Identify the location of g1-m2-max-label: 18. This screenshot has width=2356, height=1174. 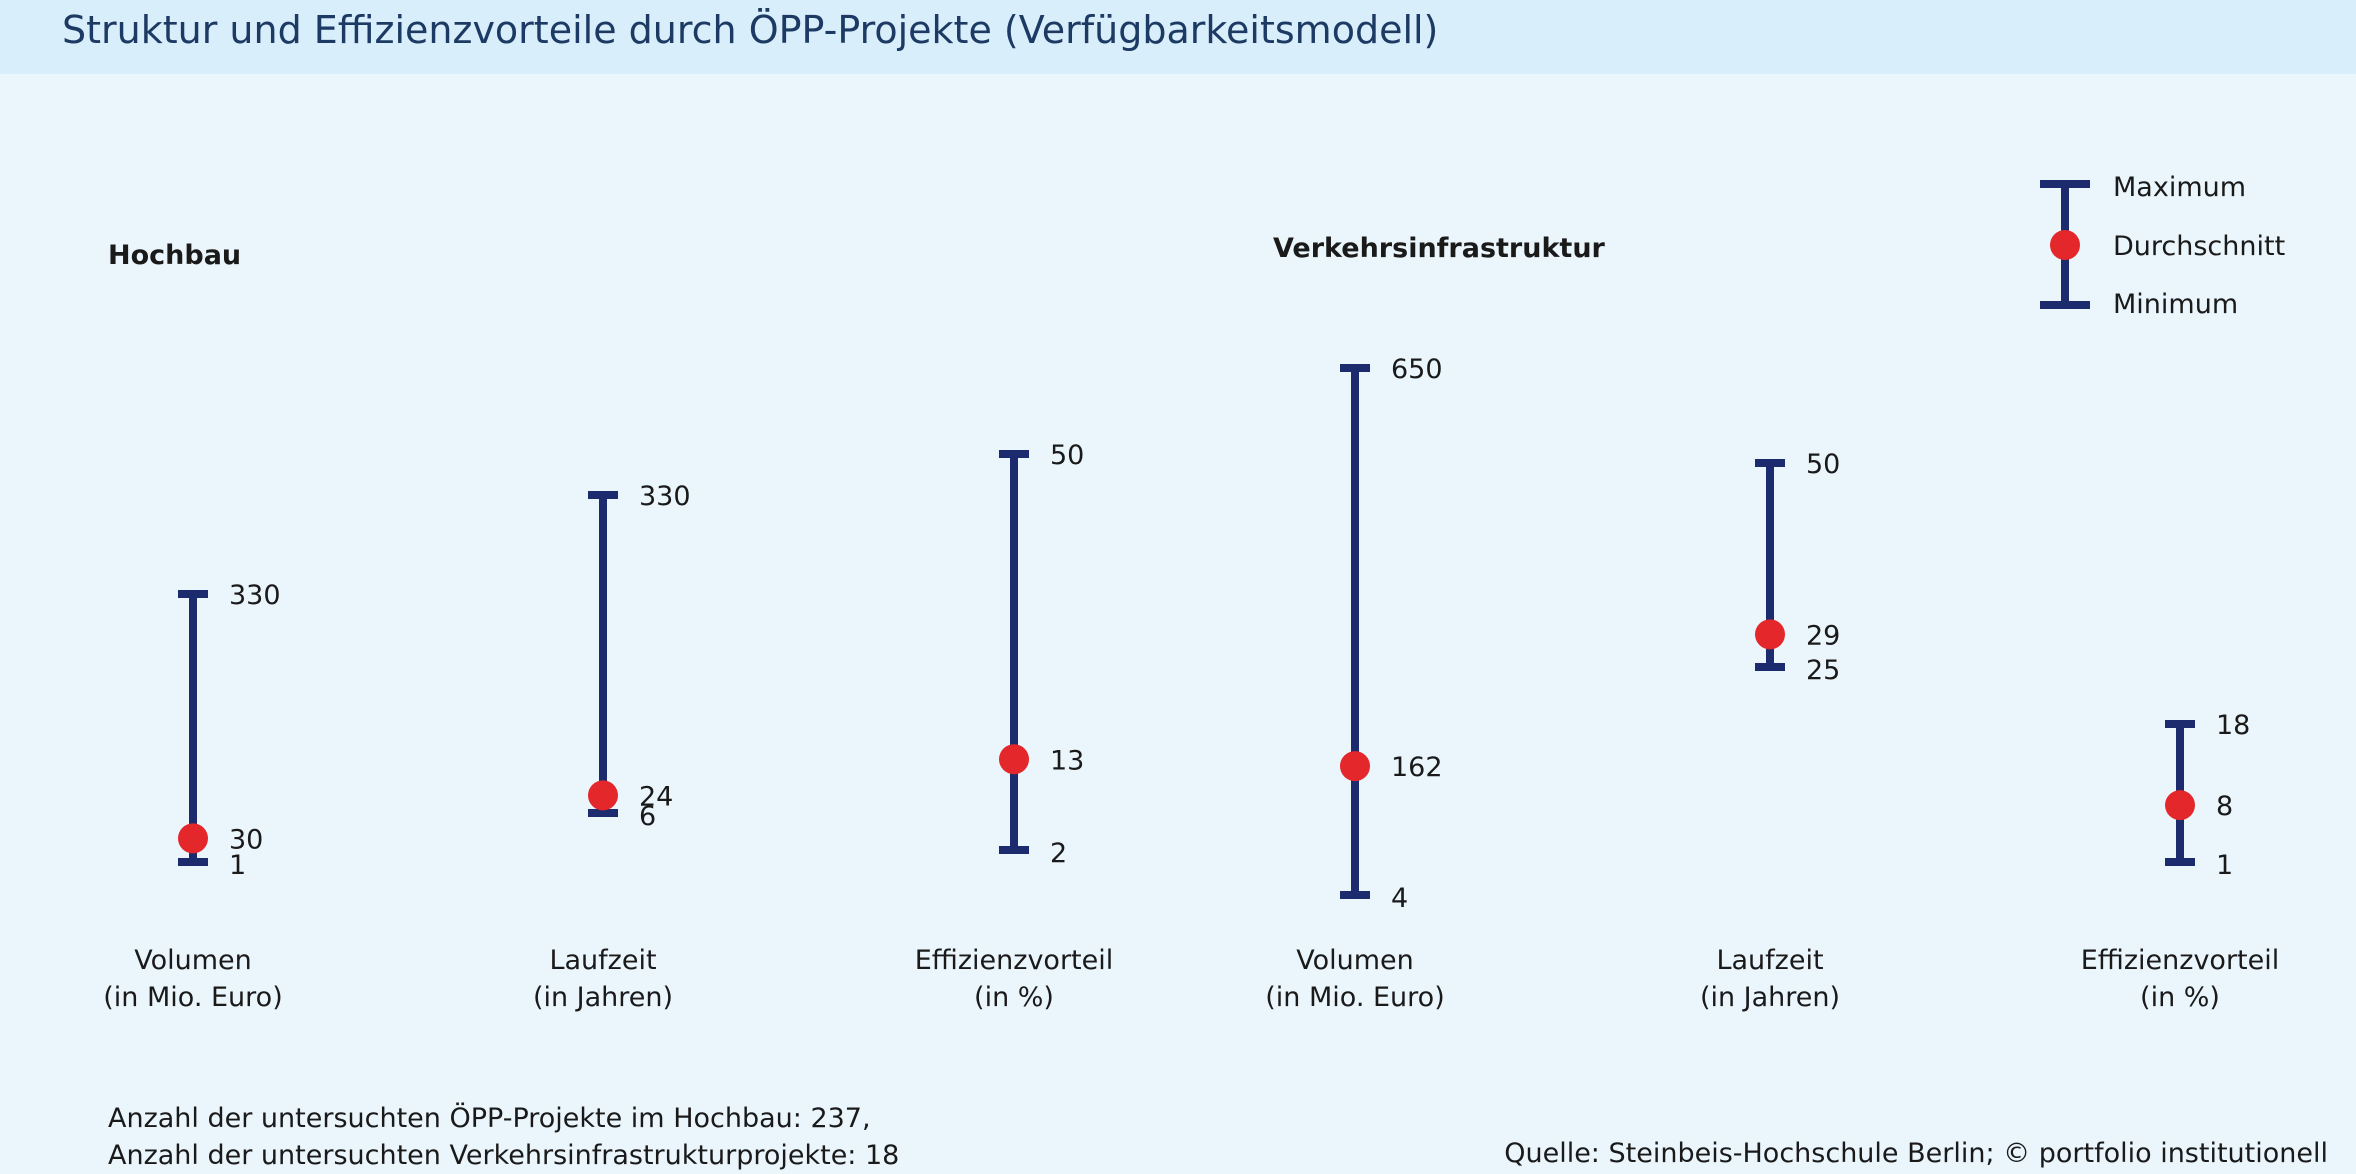
(2233, 725).